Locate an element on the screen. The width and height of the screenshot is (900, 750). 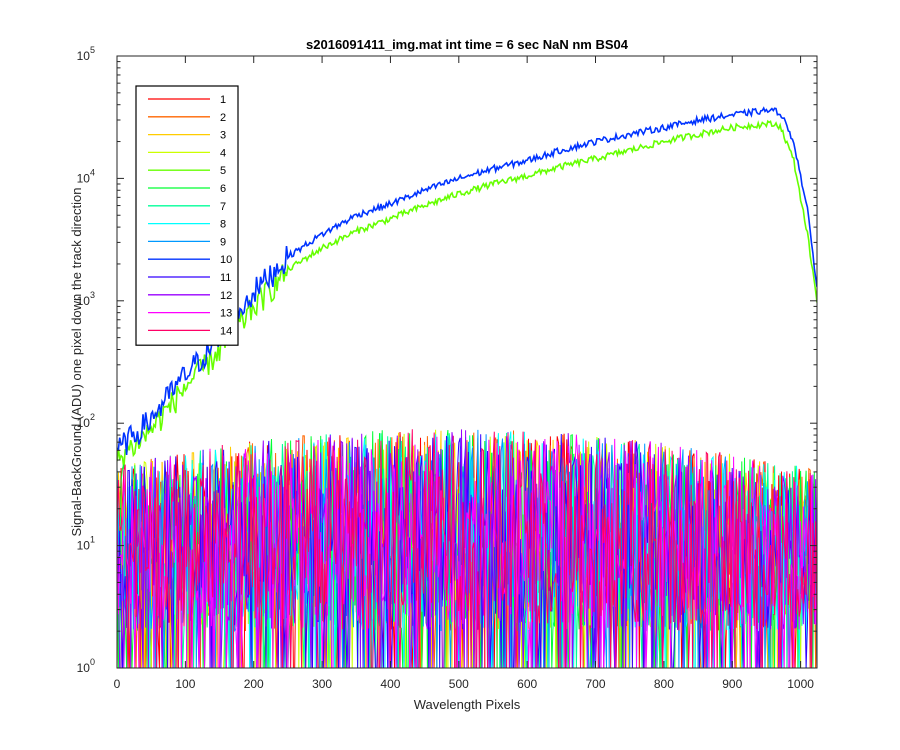
legend-label: 12 is located at coordinates (226, 296).